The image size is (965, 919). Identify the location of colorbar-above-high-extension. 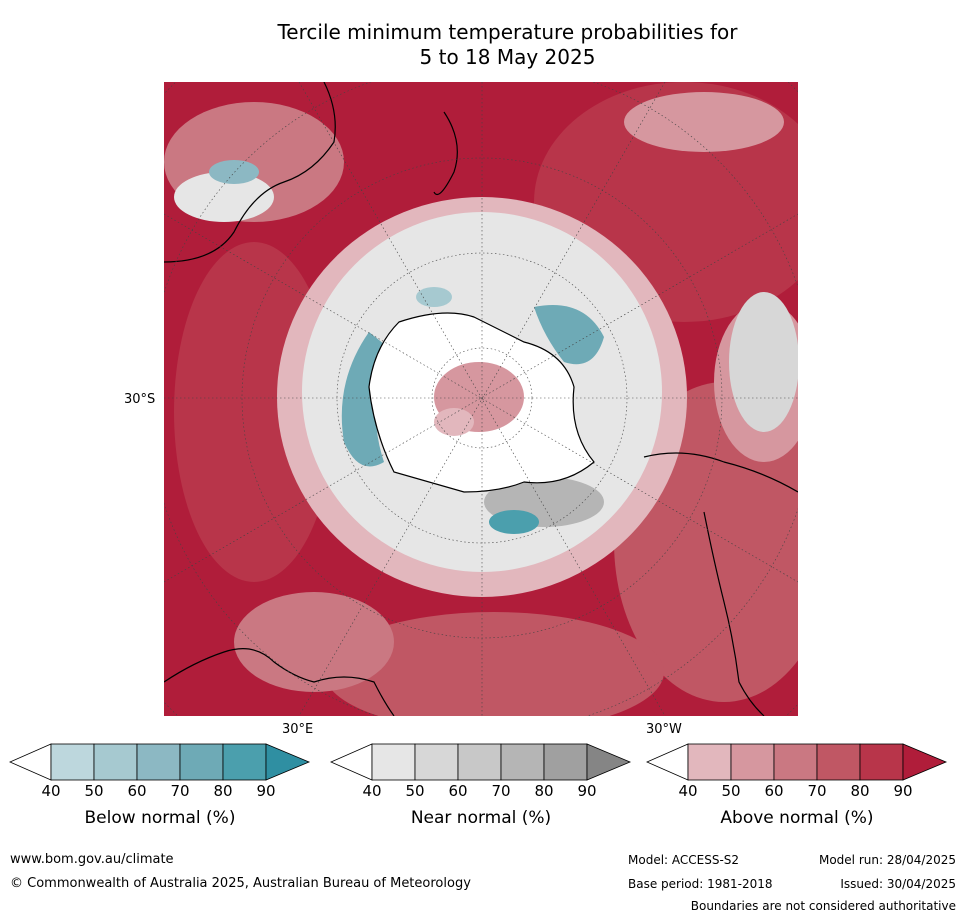
(925, 762).